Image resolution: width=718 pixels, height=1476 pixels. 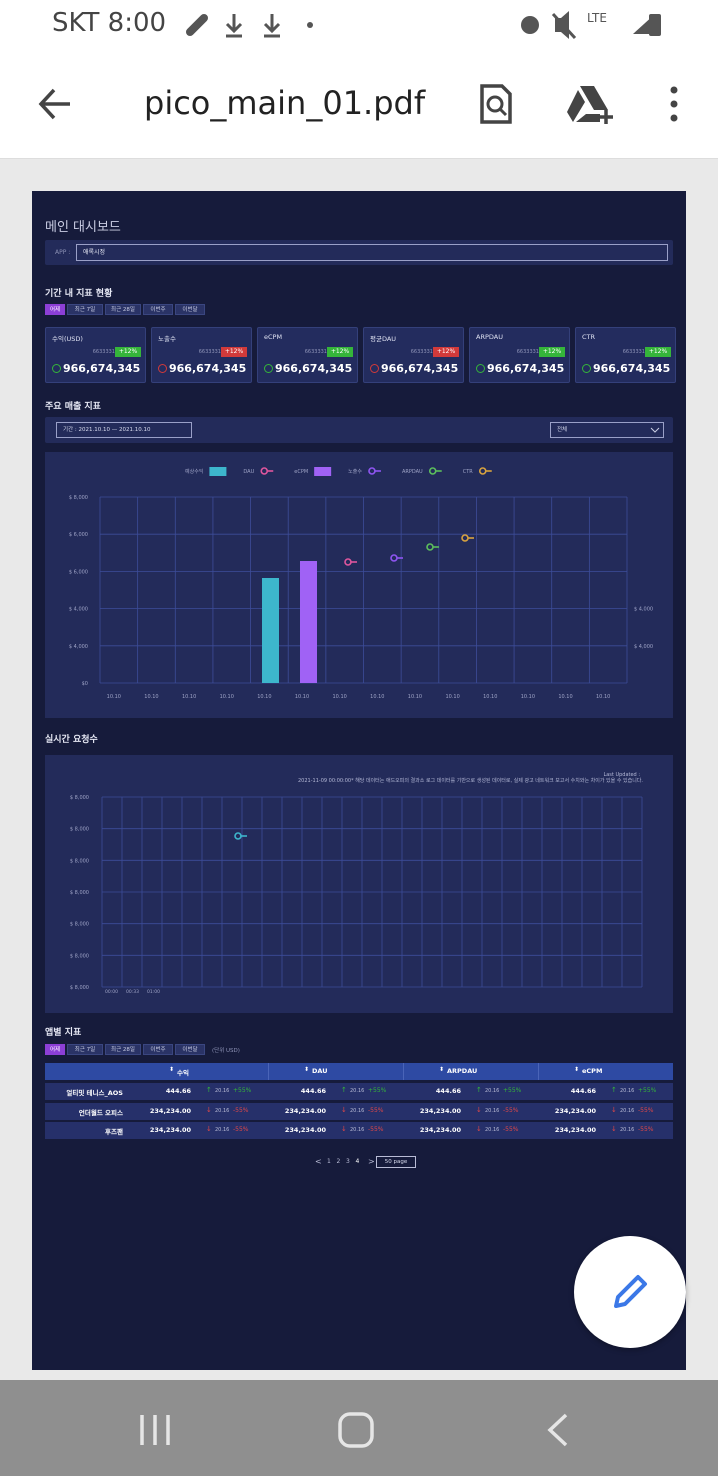 I want to click on column-header: DAU, so click(x=320, y=1071).